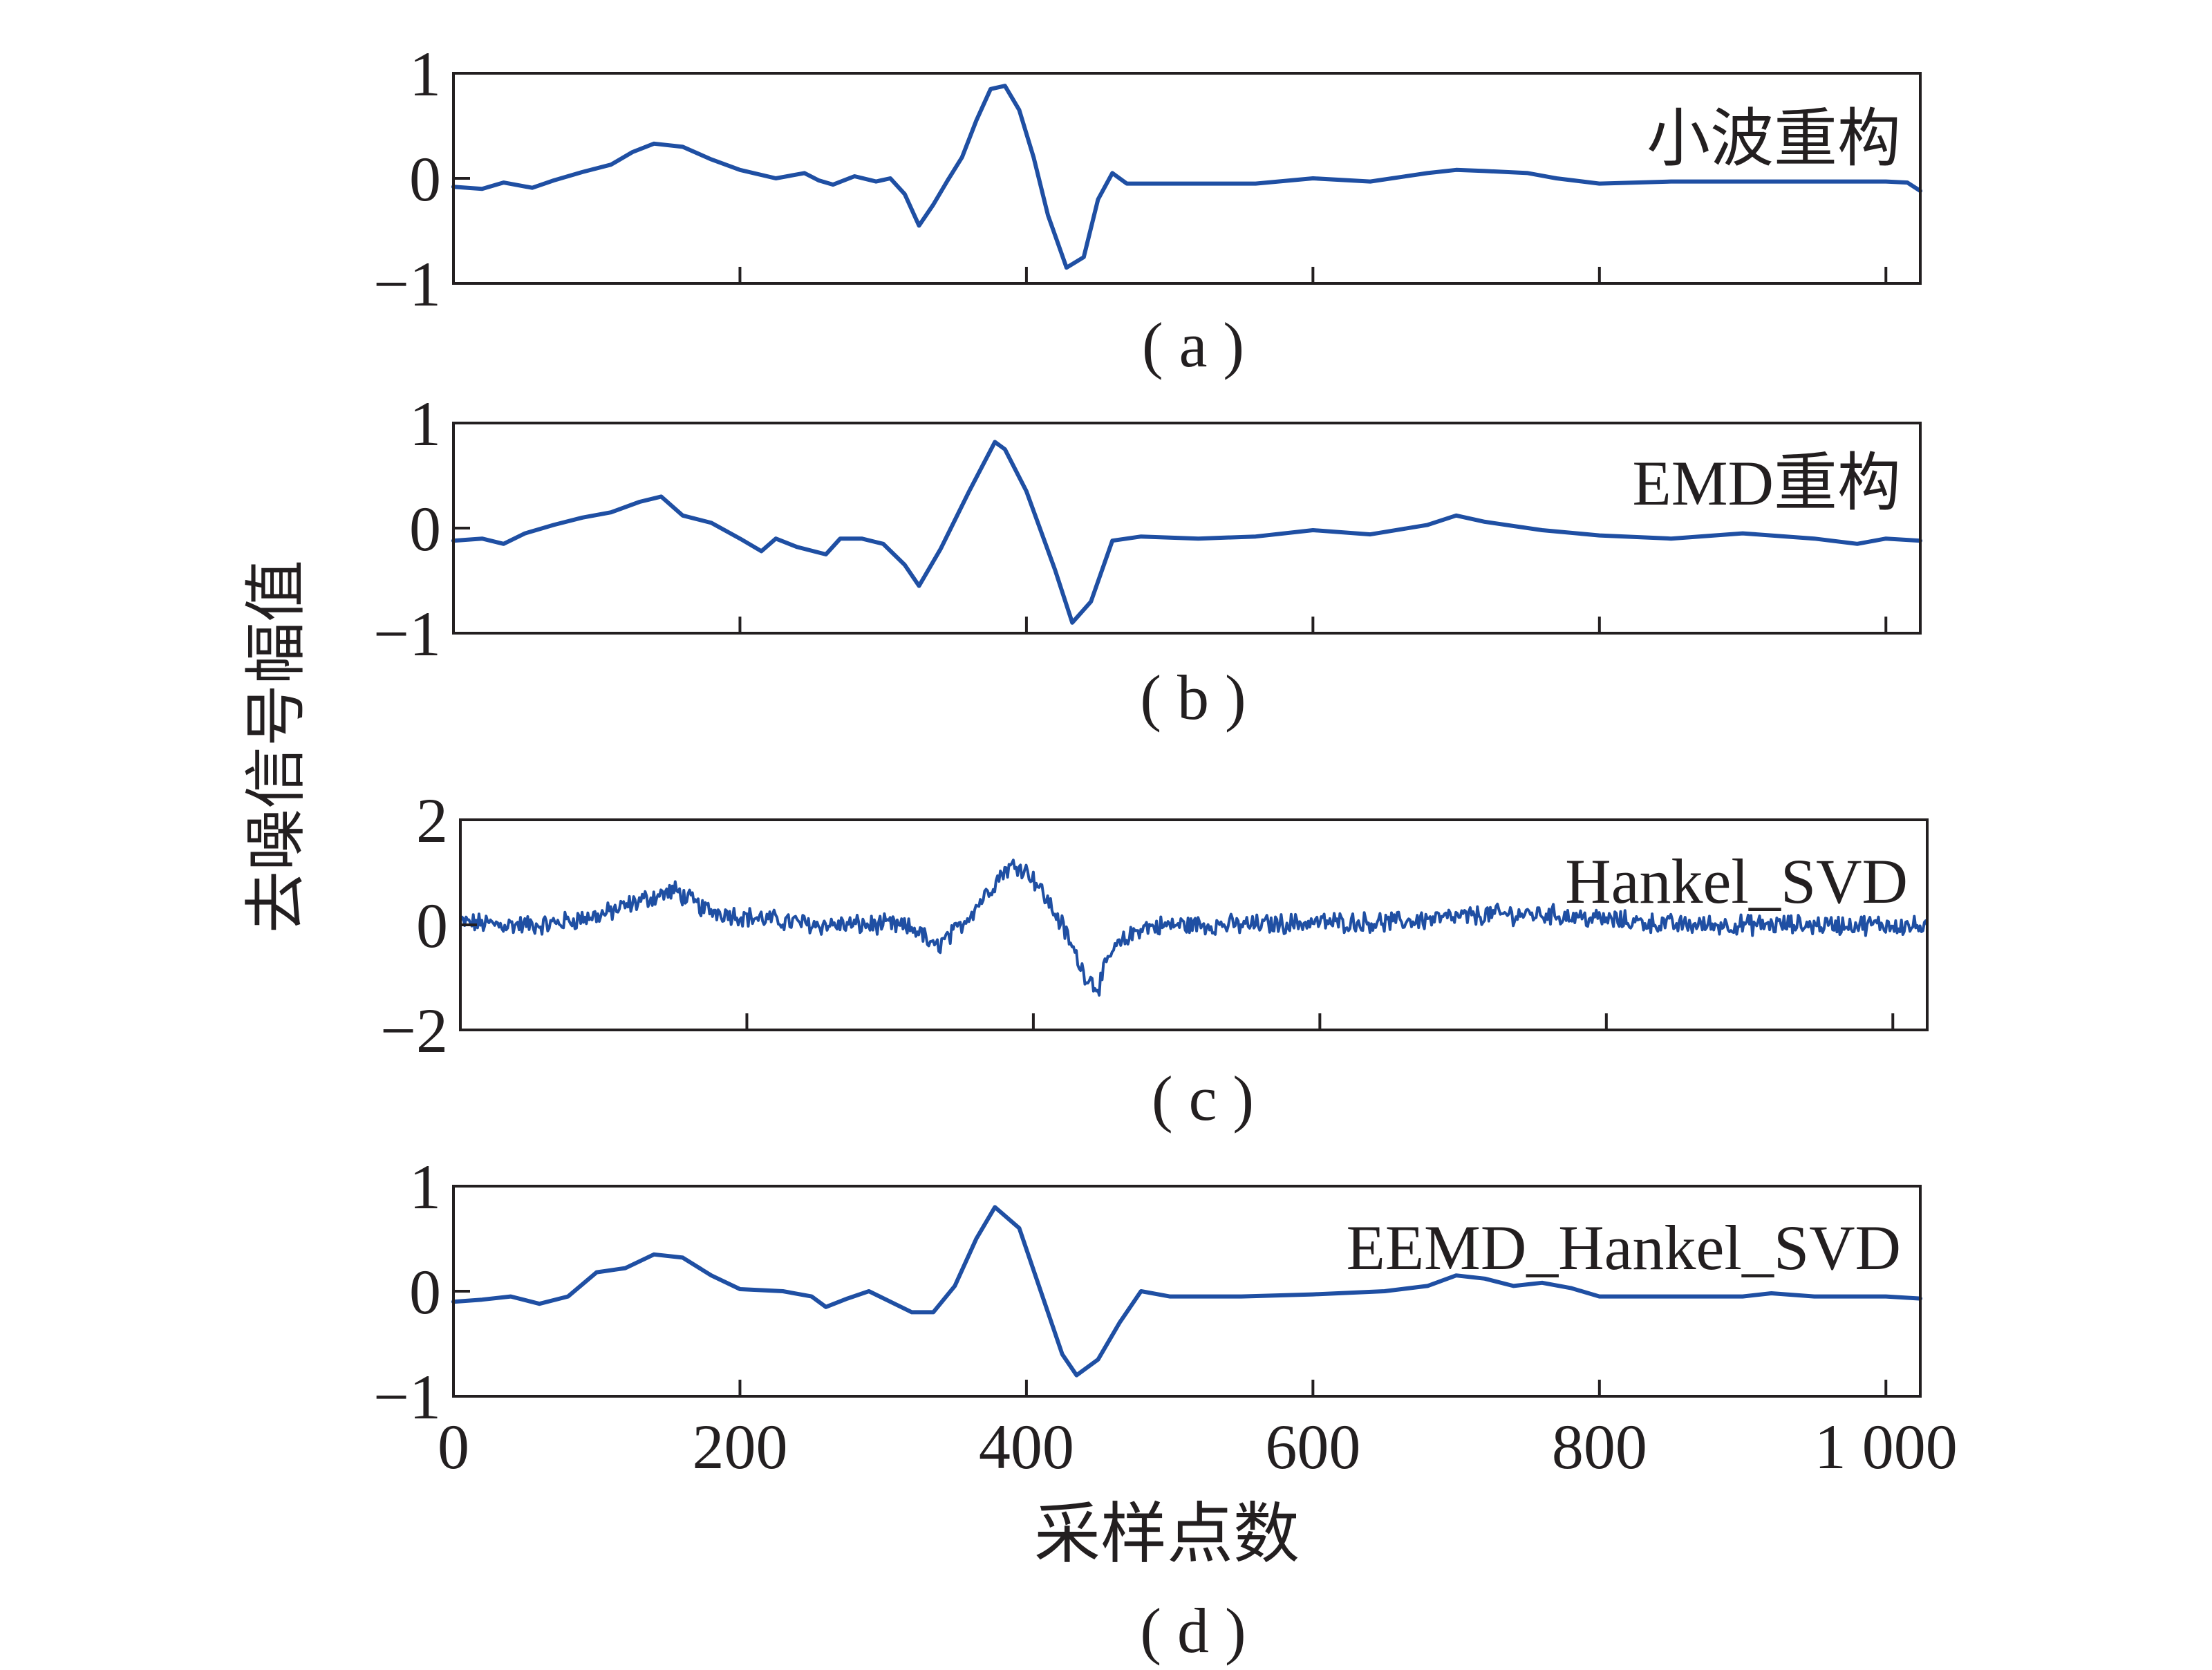  What do you see at coordinates (1026, 1446) in the screenshot?
I see `x-tick-label: 400` at bounding box center [1026, 1446].